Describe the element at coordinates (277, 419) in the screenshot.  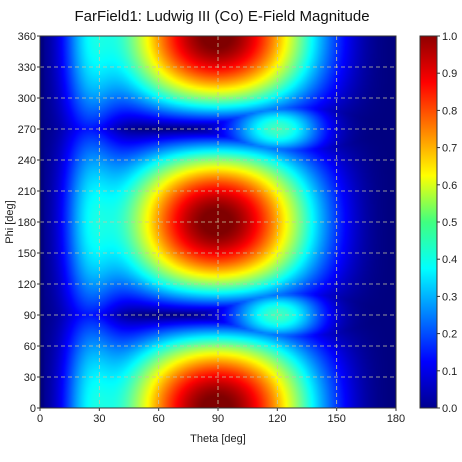
I see `x-tick-label: 120` at that location.